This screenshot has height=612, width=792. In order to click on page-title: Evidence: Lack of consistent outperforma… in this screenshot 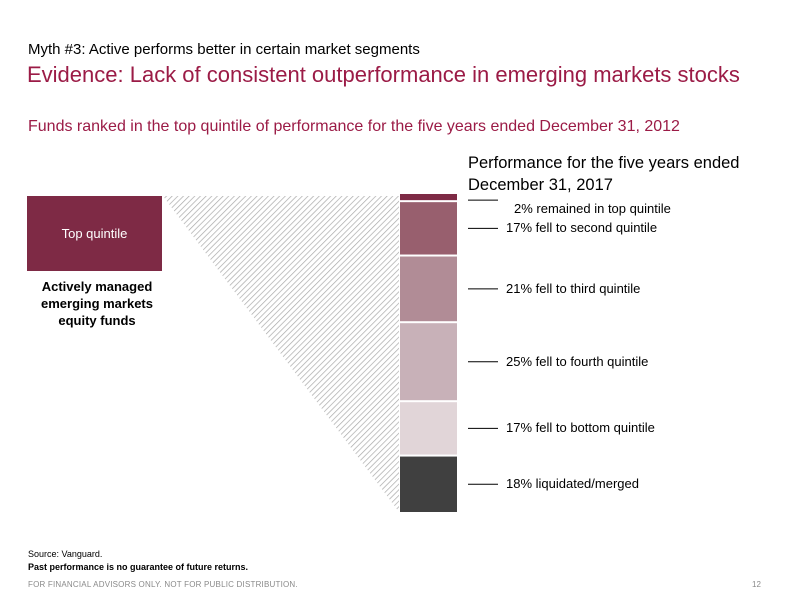, I will do `click(383, 74)`.